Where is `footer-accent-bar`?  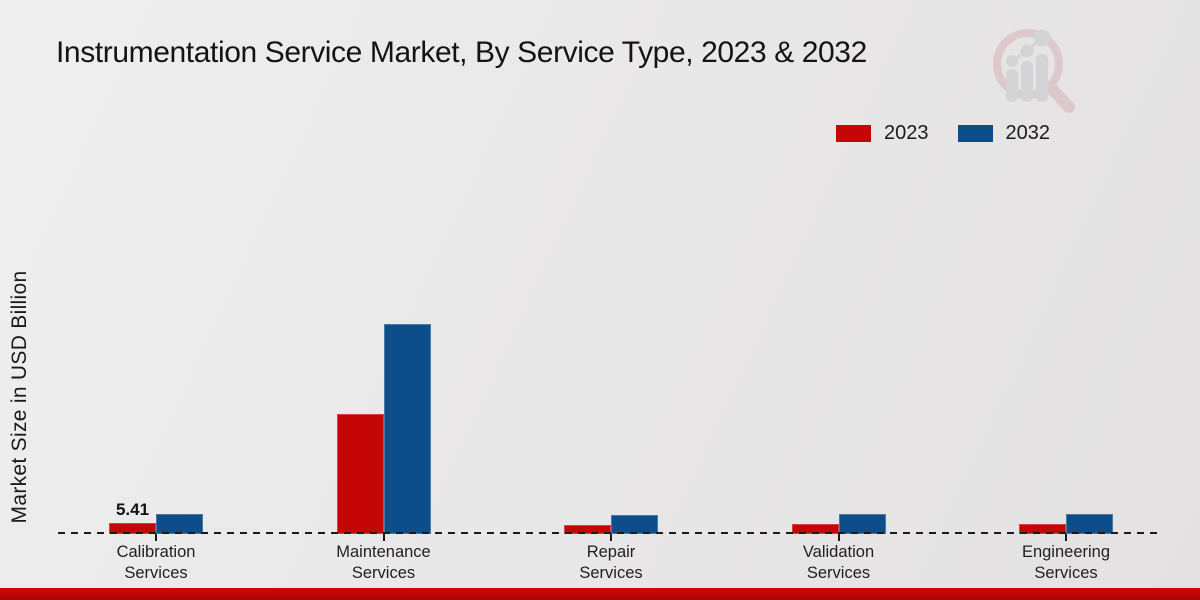
footer-accent-bar is located at coordinates (600, 594).